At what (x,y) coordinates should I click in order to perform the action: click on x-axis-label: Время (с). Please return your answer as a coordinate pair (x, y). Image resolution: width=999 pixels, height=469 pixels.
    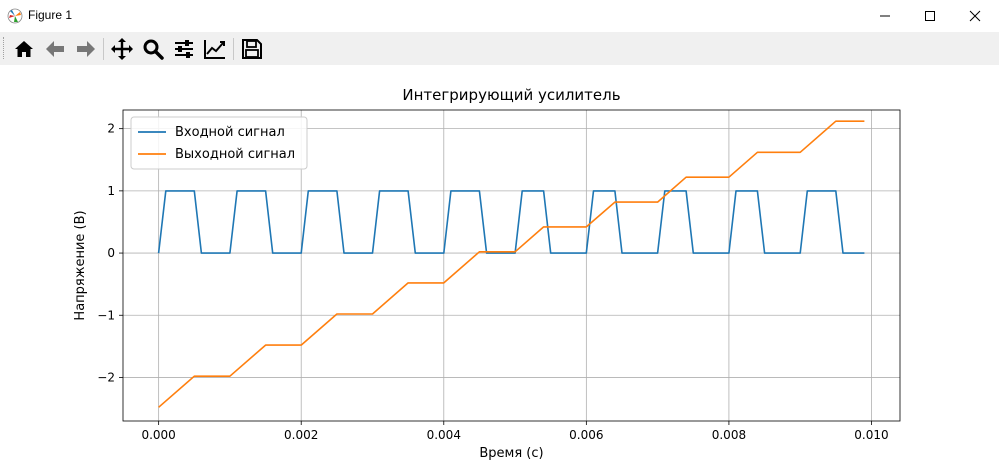
    Looking at the image, I should click on (511, 453).